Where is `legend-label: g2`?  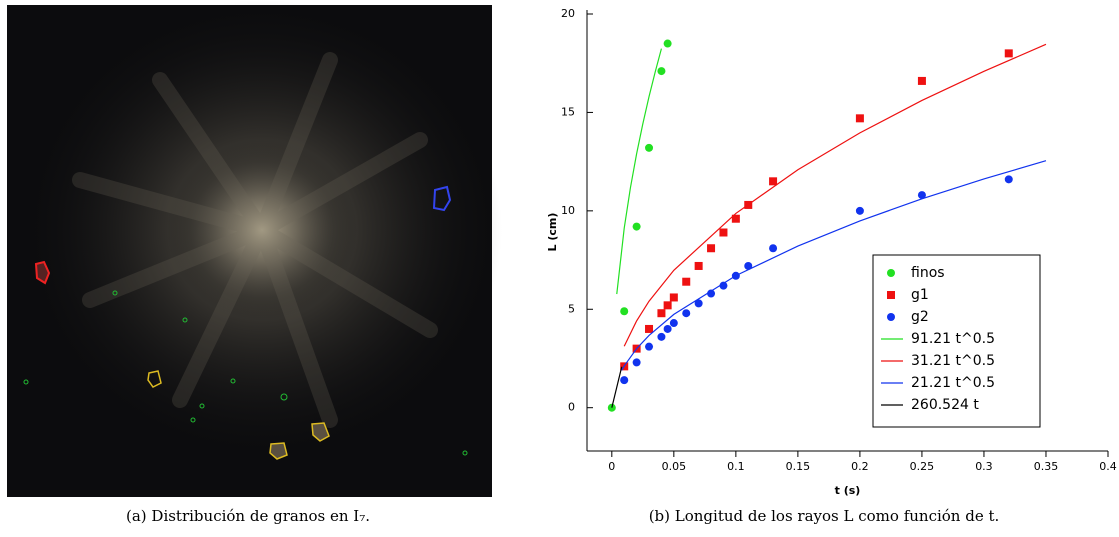 legend-label: g2 is located at coordinates (920, 317).